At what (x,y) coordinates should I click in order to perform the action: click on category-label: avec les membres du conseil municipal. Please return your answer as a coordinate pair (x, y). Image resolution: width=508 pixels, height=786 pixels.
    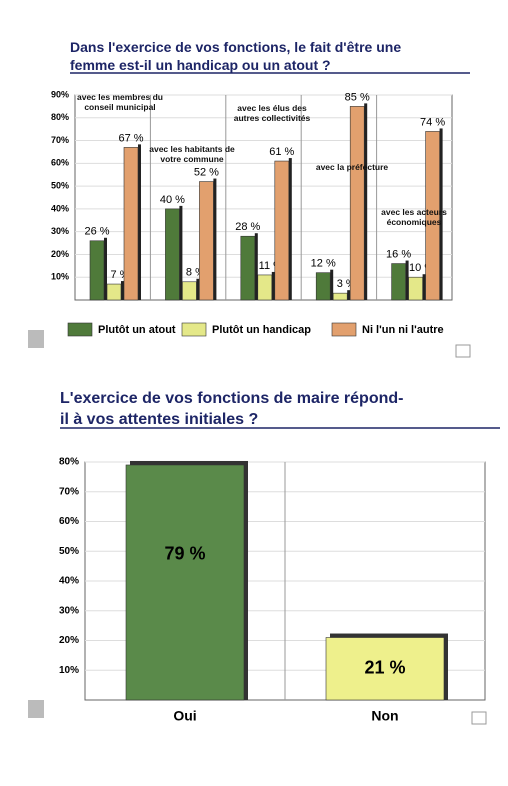
    Looking at the image, I should click on (120, 102).